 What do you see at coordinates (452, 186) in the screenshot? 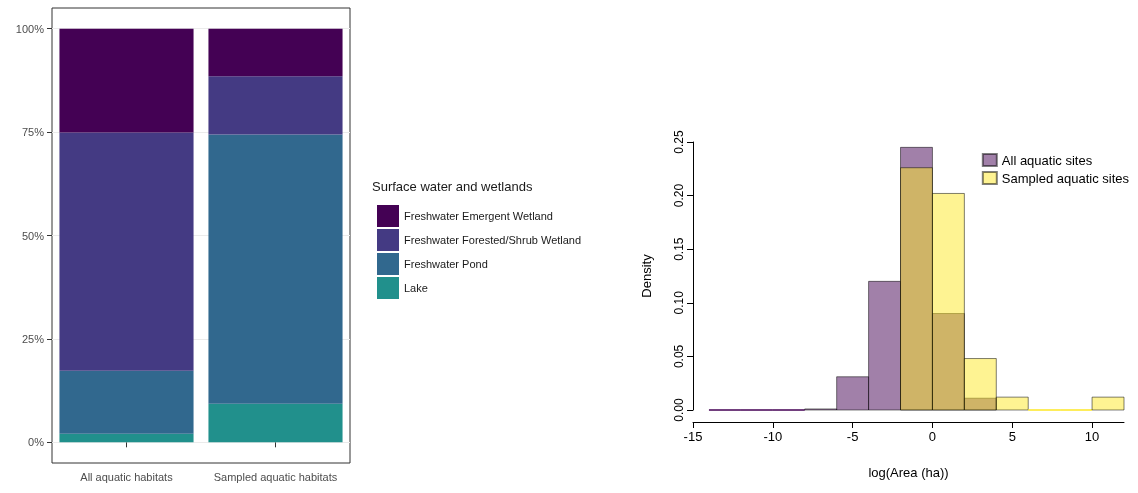
I see `legend-title: Surface water and wetlands` at bounding box center [452, 186].